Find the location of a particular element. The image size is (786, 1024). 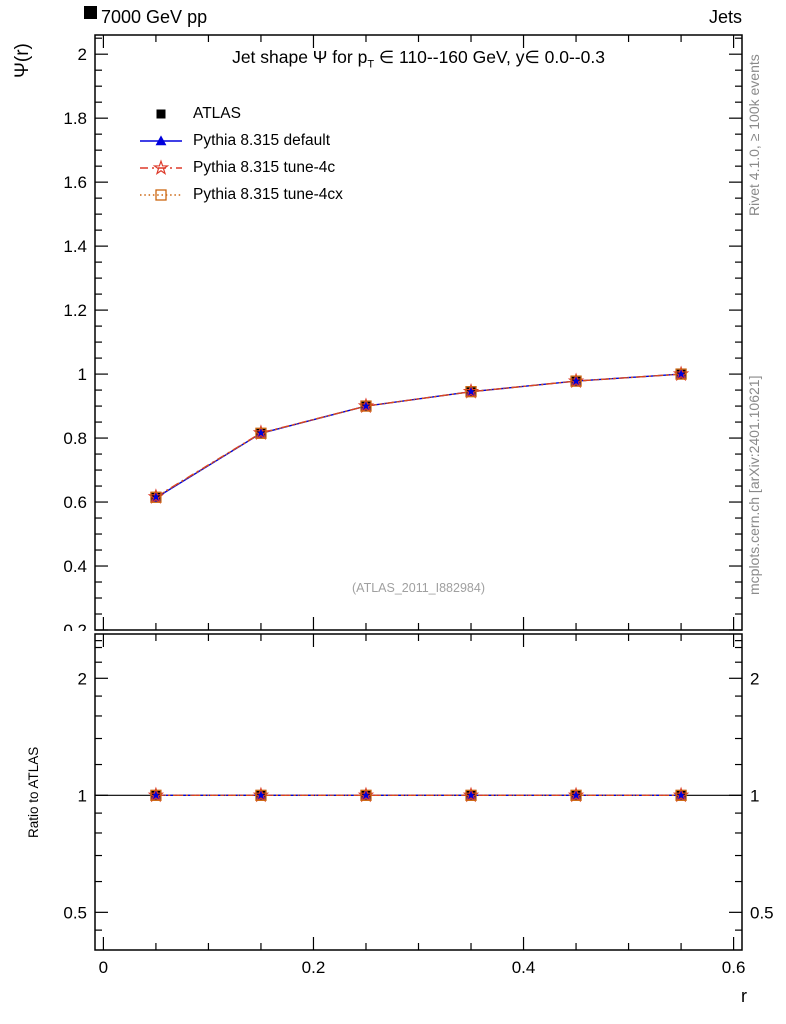

corner-mark is located at coordinates (90, 12).